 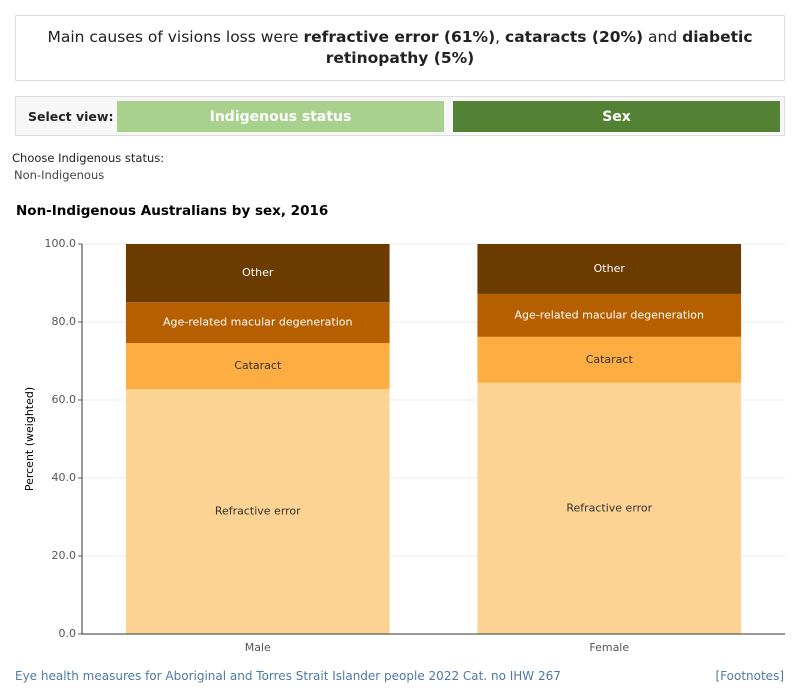 What do you see at coordinates (61, 243) in the screenshot?
I see `y-tick-label: 100.0` at bounding box center [61, 243].